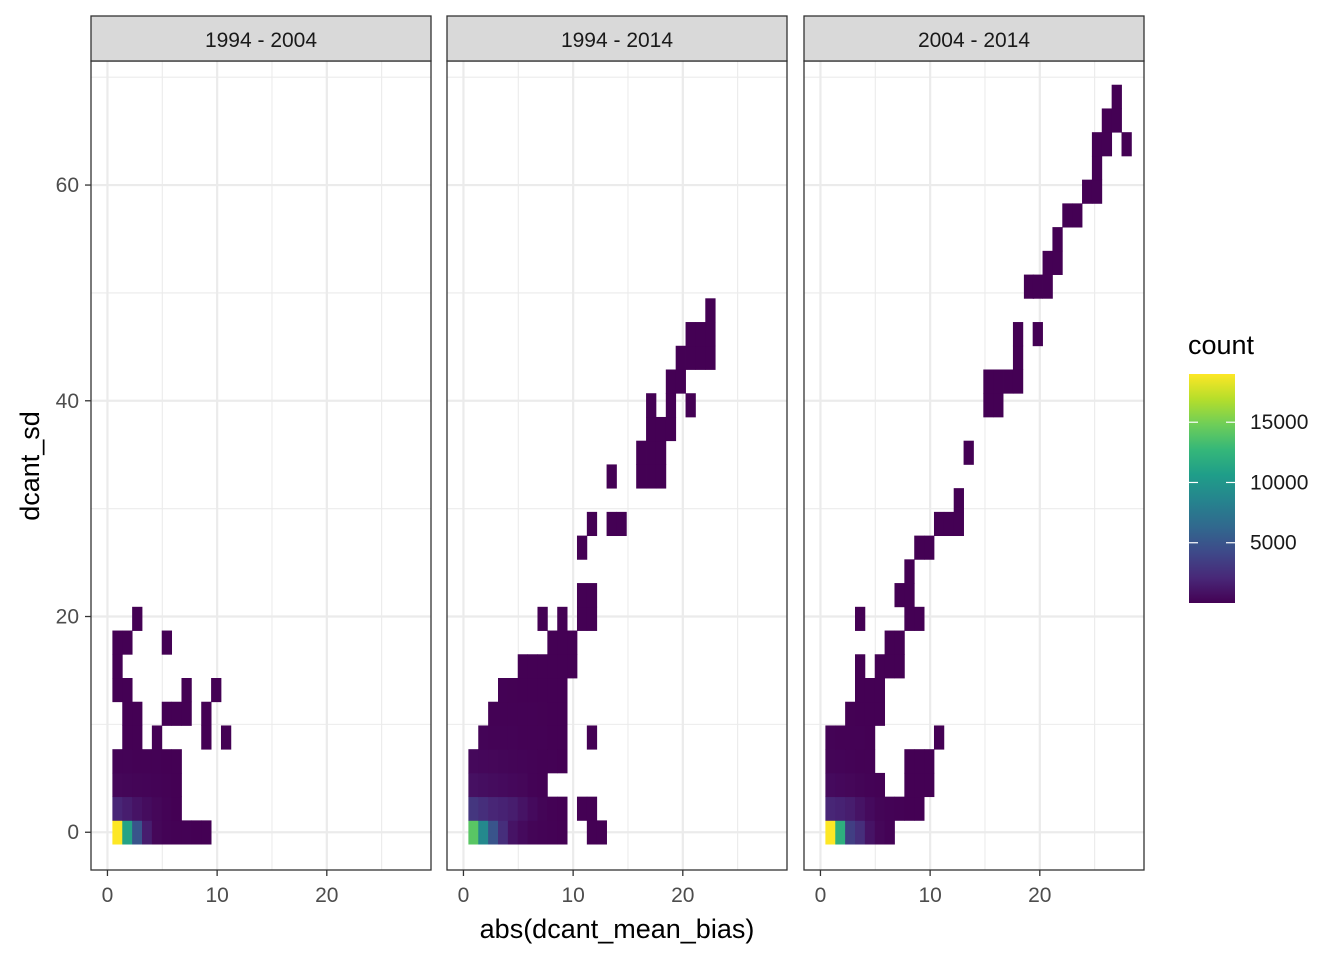  I want to click on y-tick-label: 0, so click(73, 832).